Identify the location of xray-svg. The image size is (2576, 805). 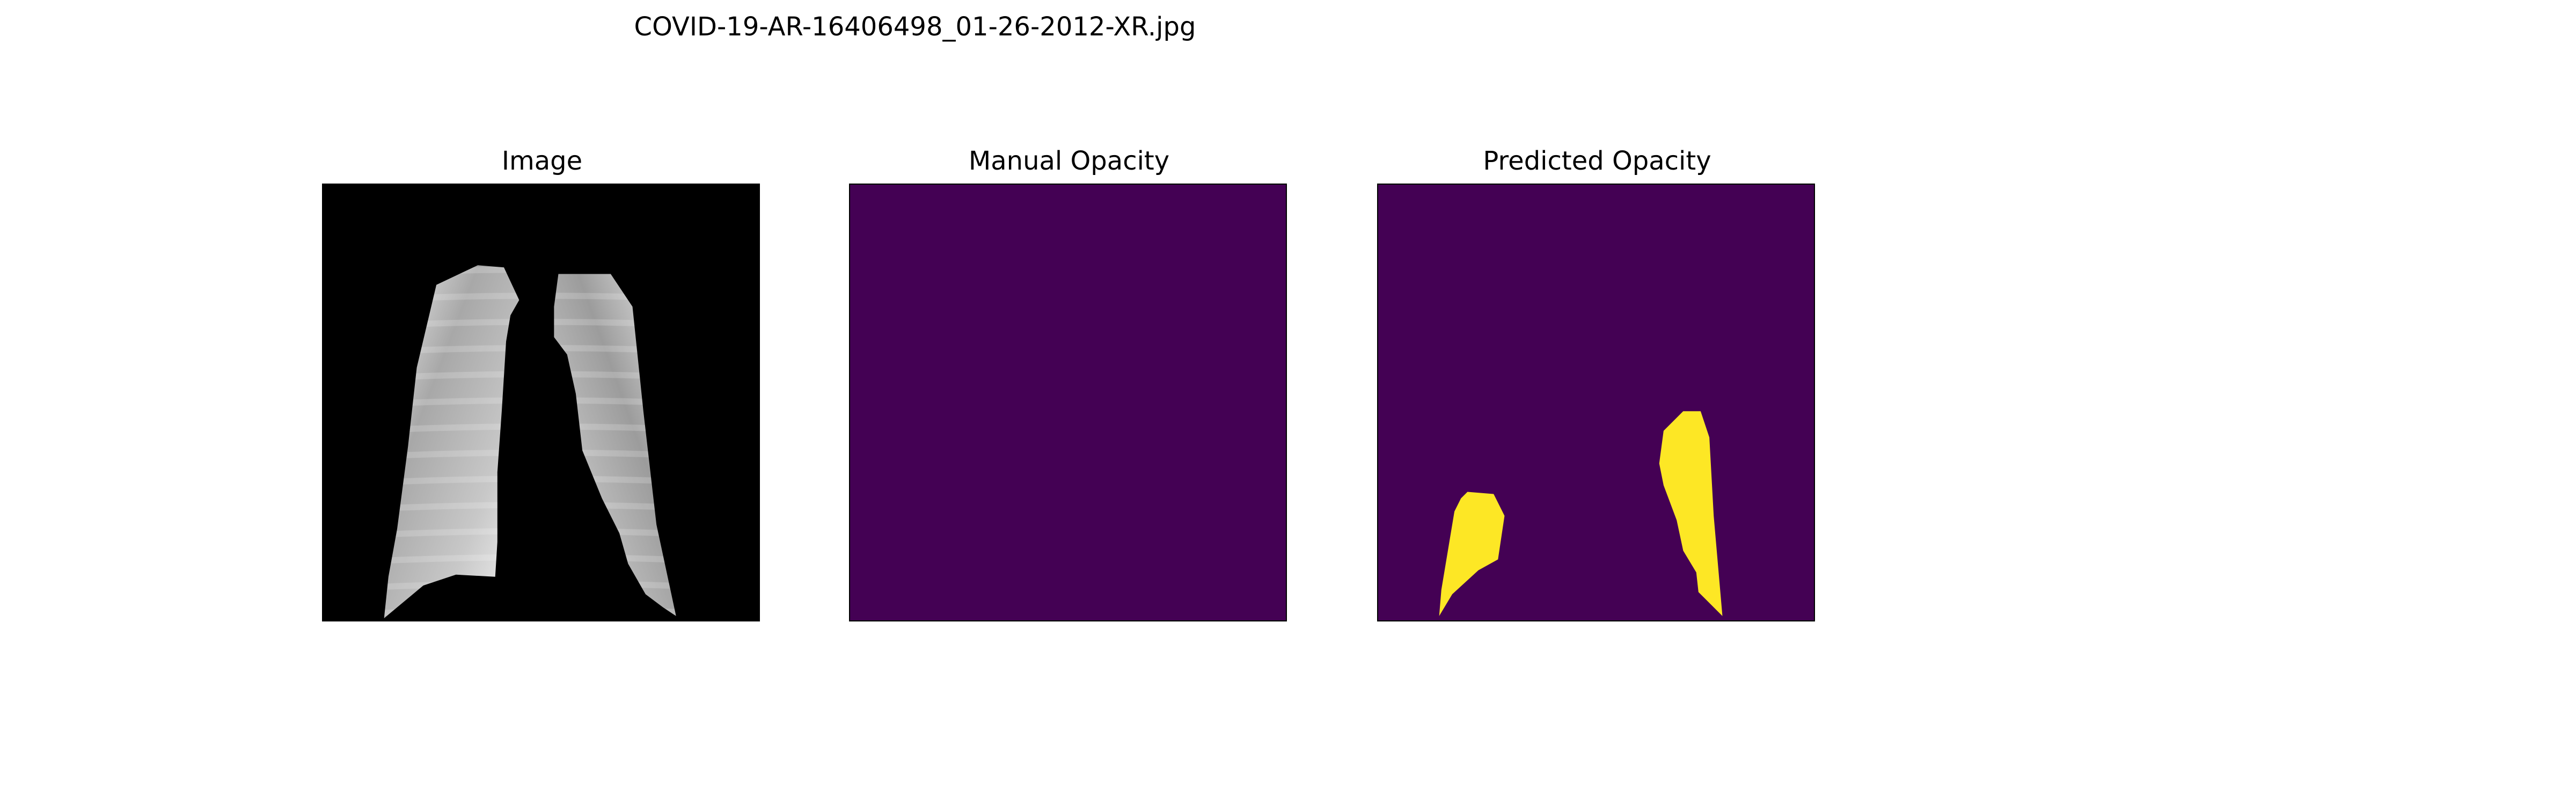
(541, 402).